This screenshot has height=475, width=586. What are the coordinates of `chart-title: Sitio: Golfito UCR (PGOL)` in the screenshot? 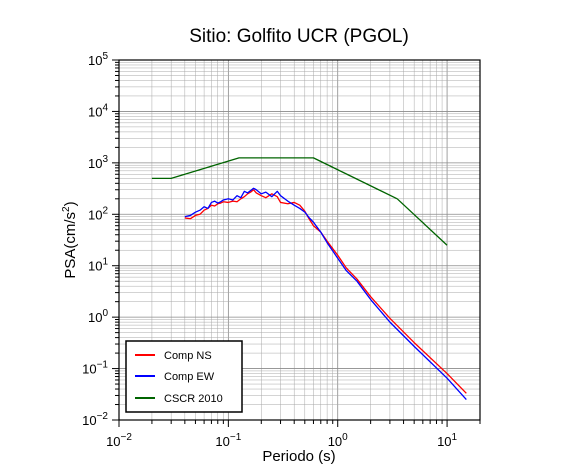 It's located at (299, 36).